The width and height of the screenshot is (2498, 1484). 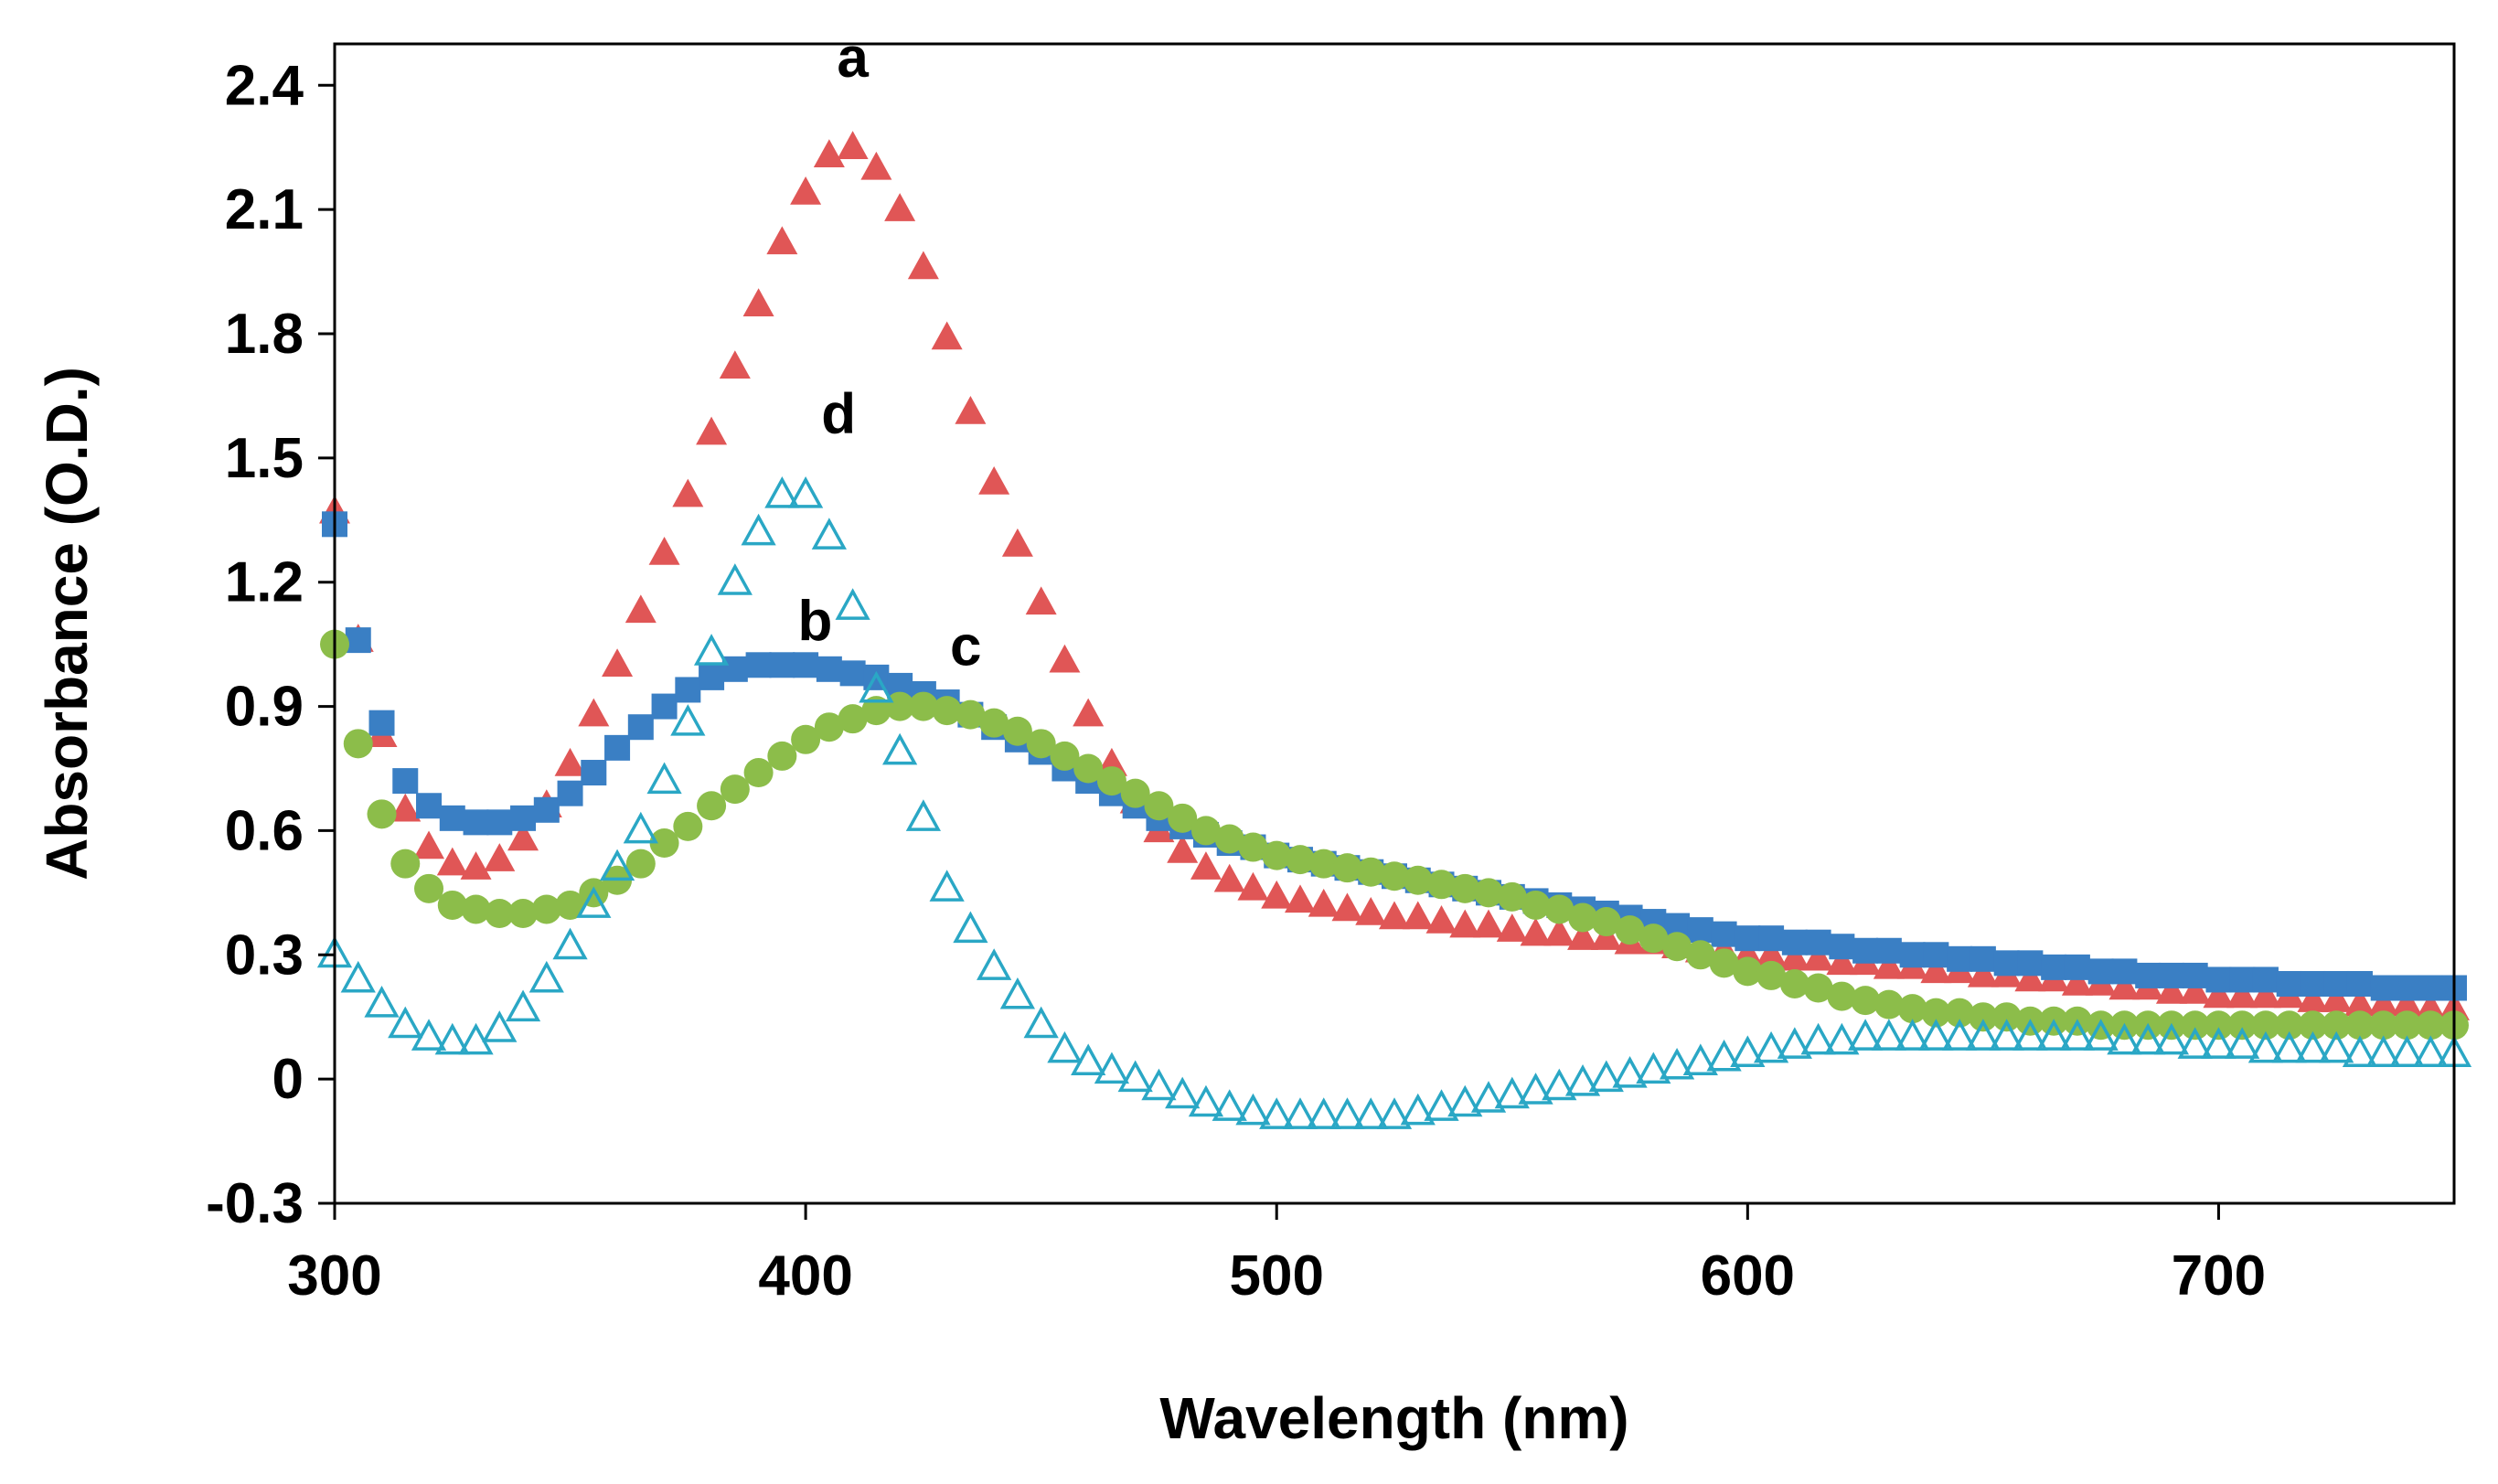 I want to click on x-tick-label: 700, so click(x=2219, y=1276).